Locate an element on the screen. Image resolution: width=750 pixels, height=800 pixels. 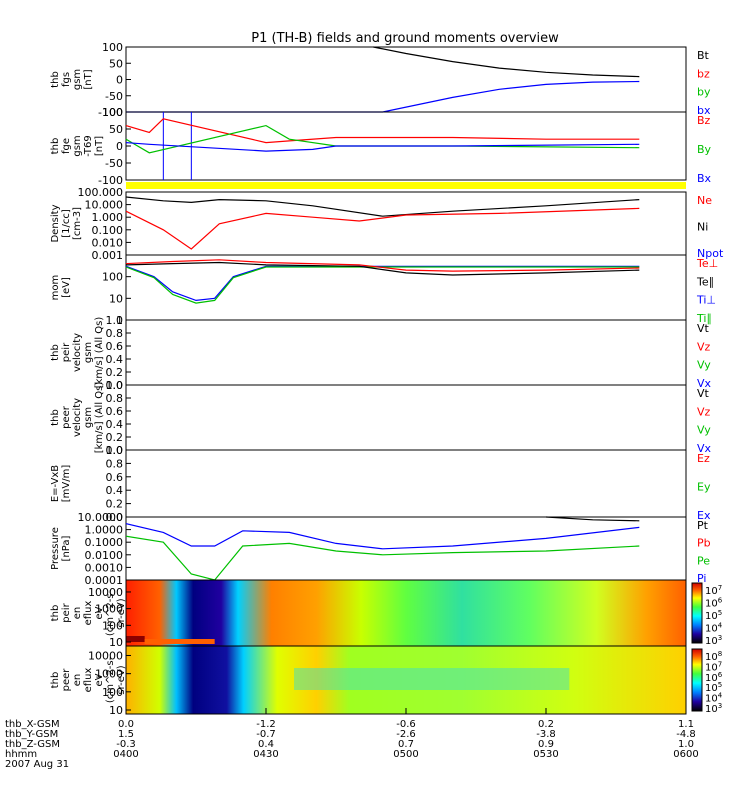
y-axis-label: [cm-3] is located at coordinates (77, 223).